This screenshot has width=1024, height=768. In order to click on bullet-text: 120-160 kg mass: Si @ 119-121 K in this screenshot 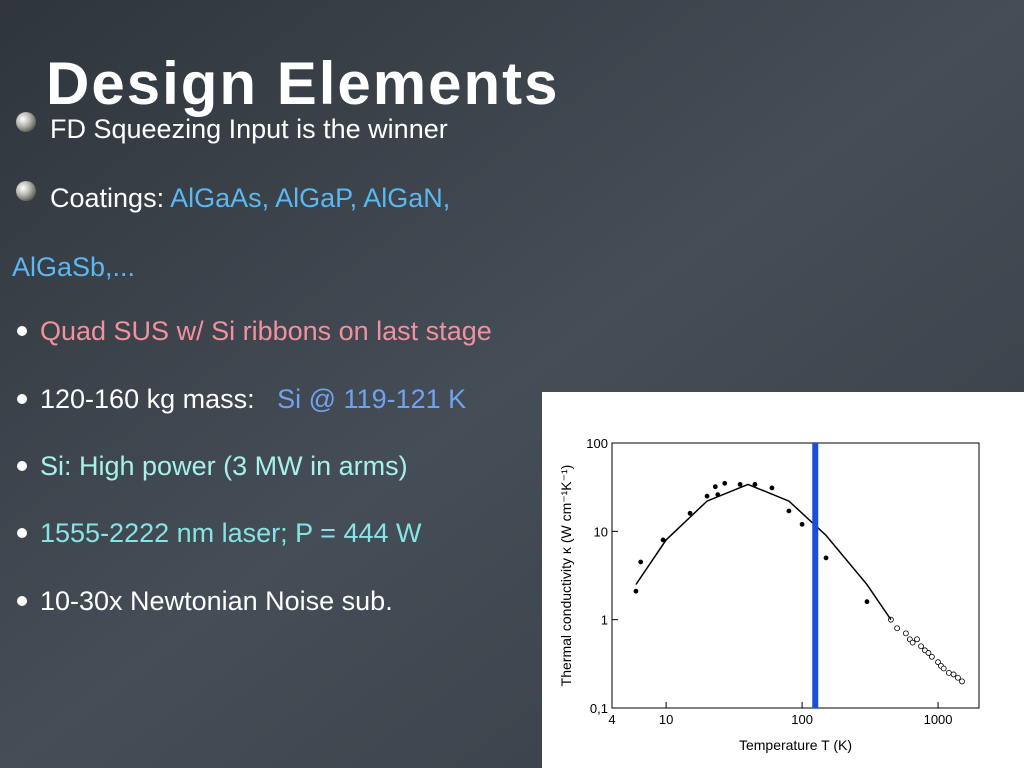, I will do `click(253, 399)`.